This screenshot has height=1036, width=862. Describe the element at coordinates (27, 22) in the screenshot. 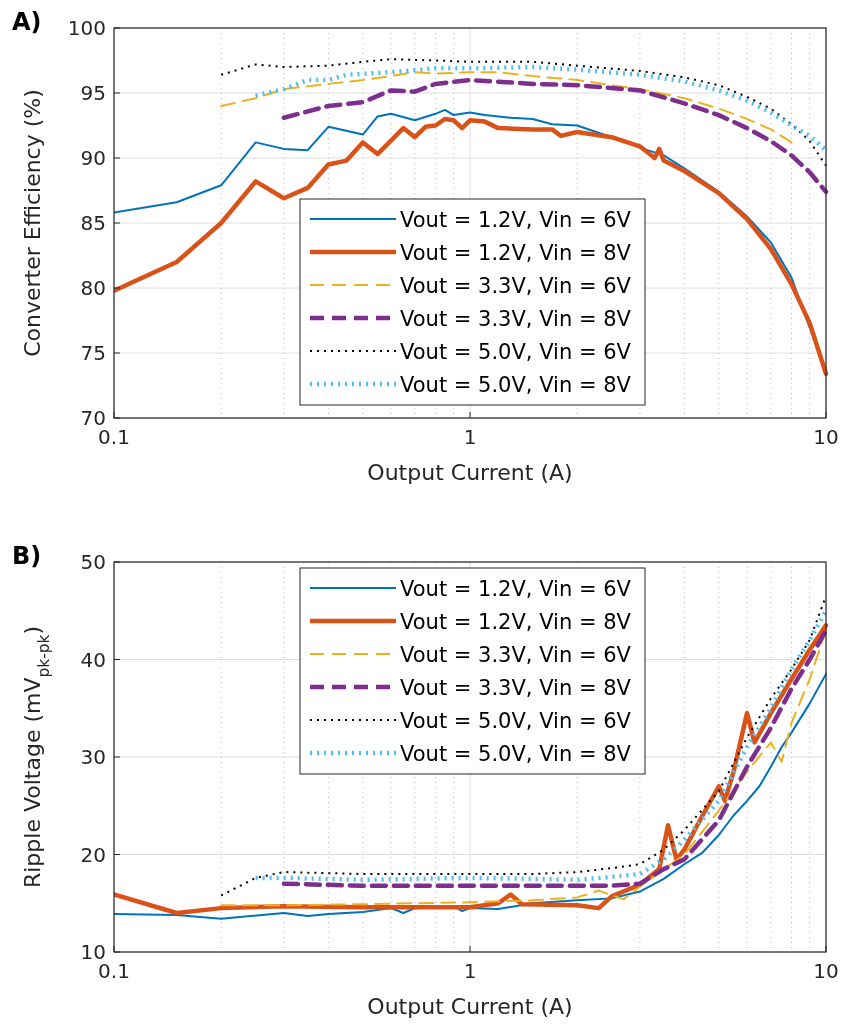

I see `chart-title: A)` at that location.